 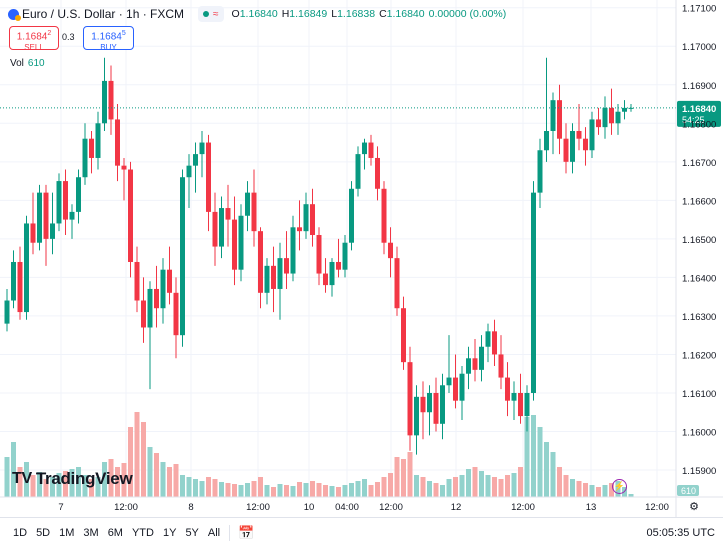 I want to click on ohlc-key: C, so click(x=383, y=14).